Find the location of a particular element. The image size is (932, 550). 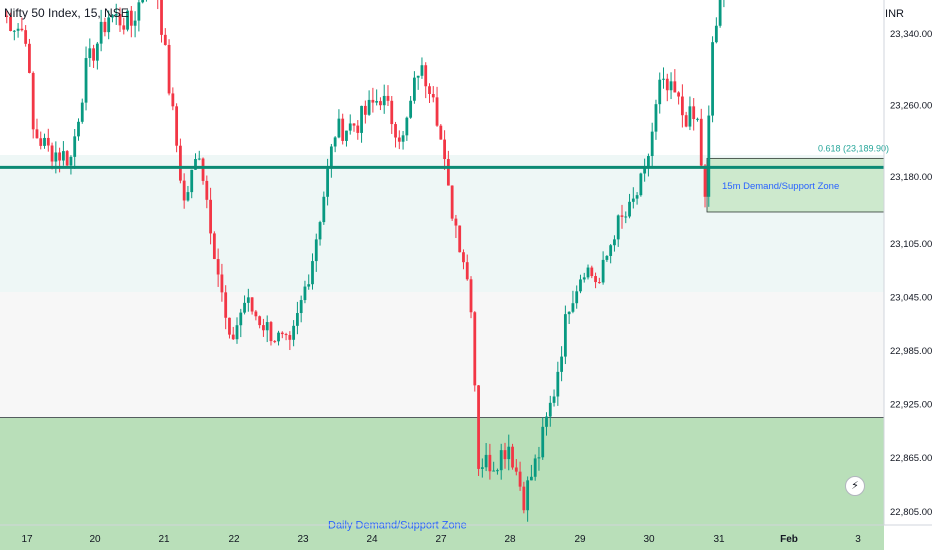

x-tick-label-8: 29 is located at coordinates (580, 539).